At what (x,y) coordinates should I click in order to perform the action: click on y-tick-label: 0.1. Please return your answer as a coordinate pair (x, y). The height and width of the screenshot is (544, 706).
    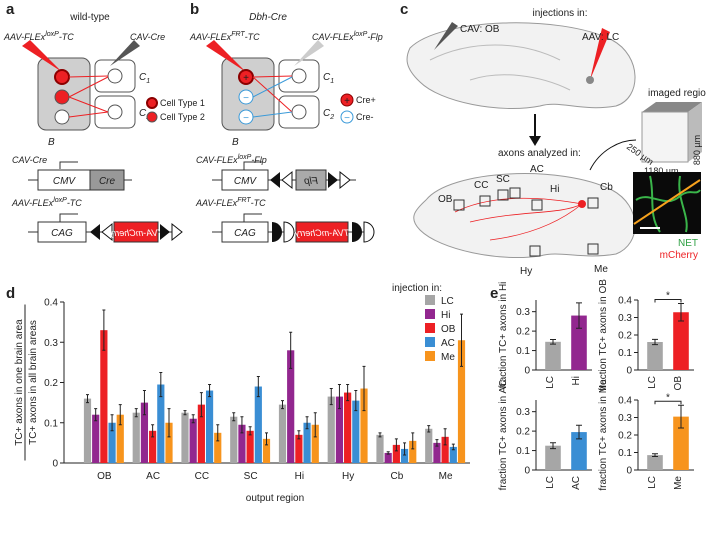
    Looking at the image, I should click on (523, 451).